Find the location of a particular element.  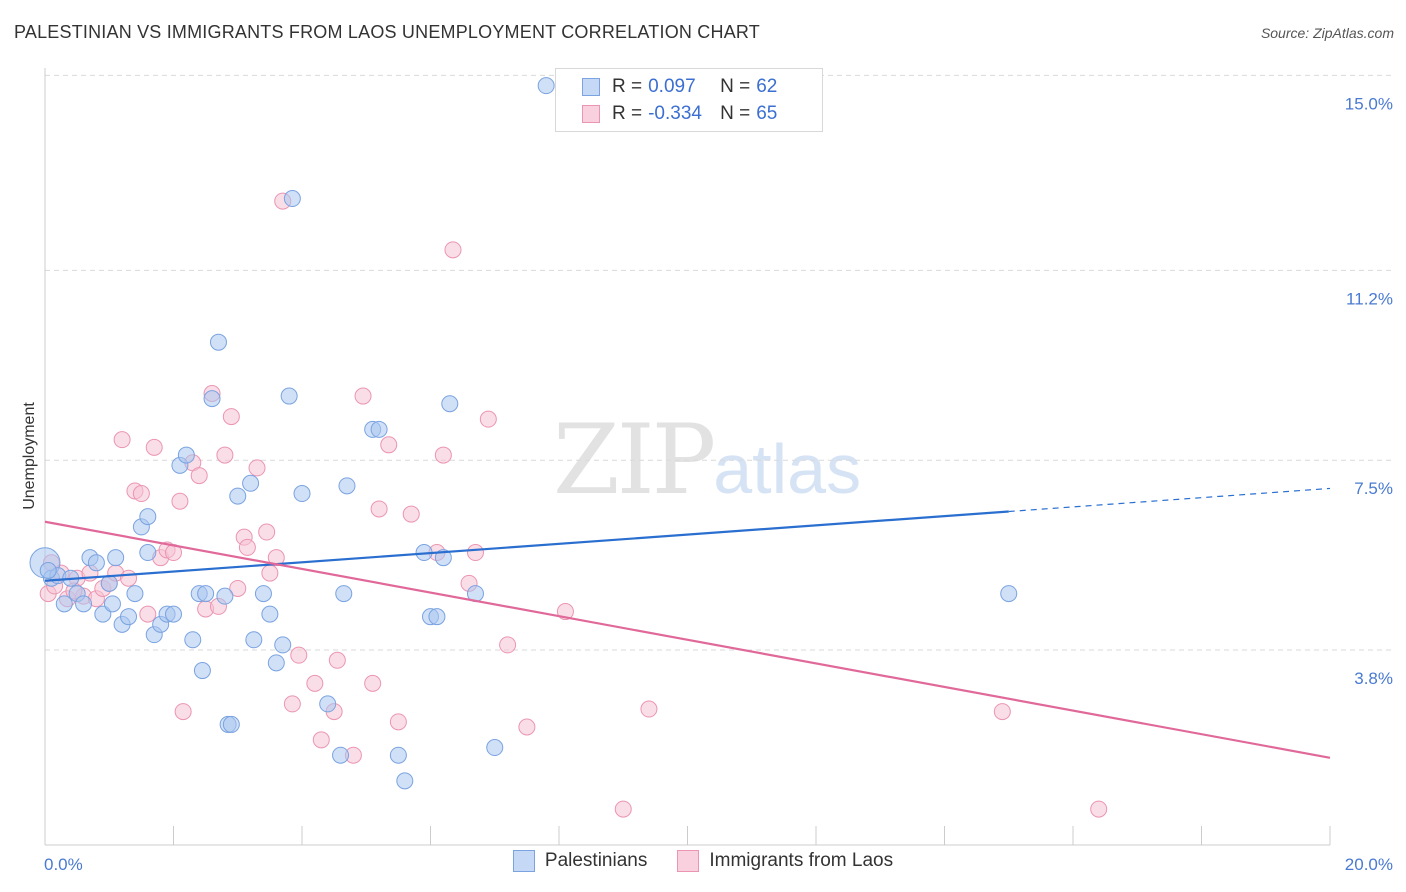

legend-r-value: -0.334 is located at coordinates (675, 113).